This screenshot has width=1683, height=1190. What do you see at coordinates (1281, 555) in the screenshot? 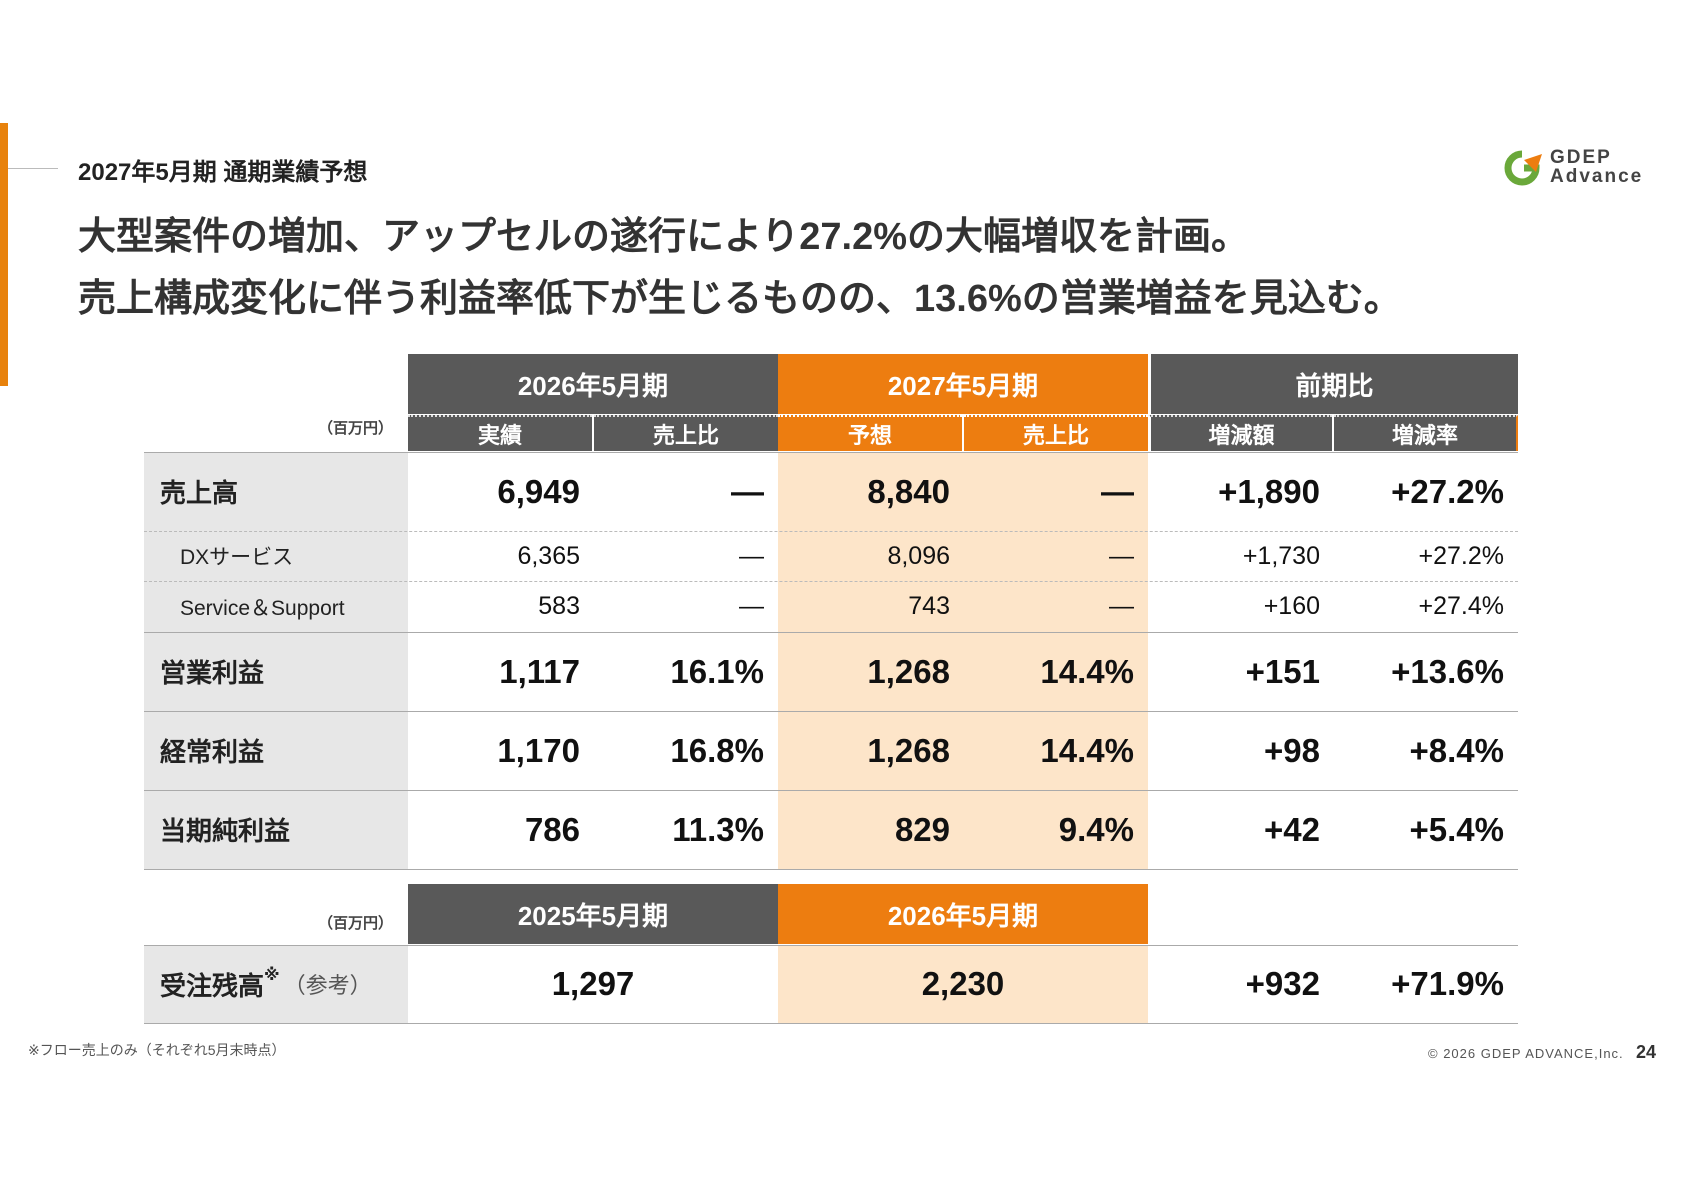
I see `table-cell: +1,730` at bounding box center [1281, 555].